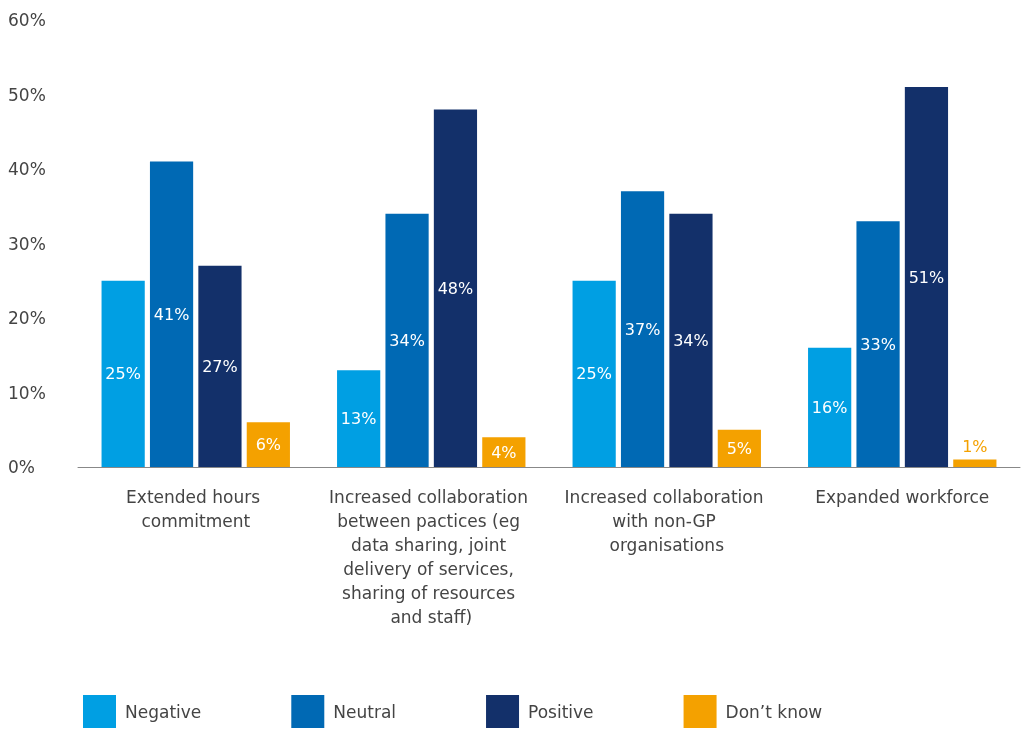 The width and height of the screenshot is (1024, 735). I want to click on data-label: 27%, so click(220, 366).